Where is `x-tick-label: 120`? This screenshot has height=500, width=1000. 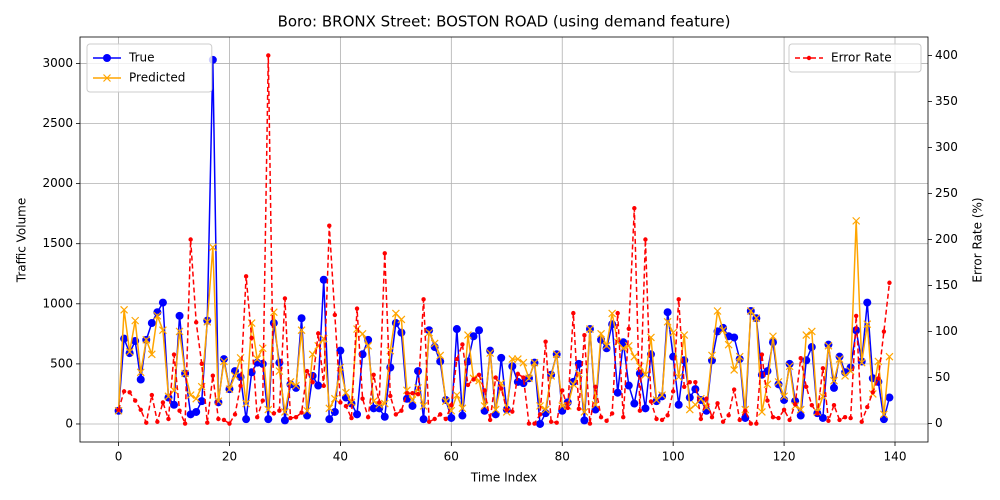
x-tick-label: 120 is located at coordinates (784, 457).